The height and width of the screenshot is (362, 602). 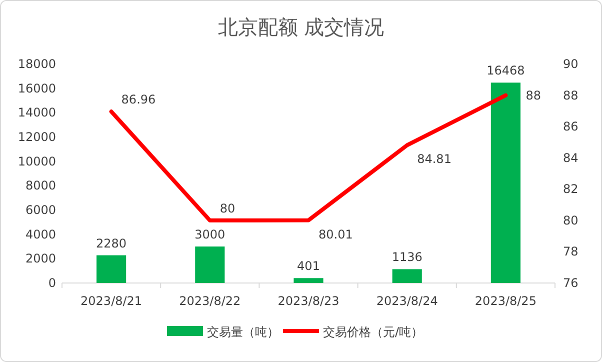 I want to click on y2-tick-label: 86, so click(x=570, y=127).